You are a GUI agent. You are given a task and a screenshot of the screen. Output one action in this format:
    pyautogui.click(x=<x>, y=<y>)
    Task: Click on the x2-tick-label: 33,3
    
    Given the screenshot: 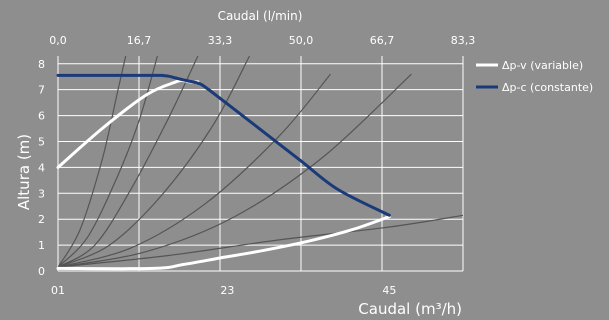 What is the action you would take?
    pyautogui.click(x=220, y=40)
    